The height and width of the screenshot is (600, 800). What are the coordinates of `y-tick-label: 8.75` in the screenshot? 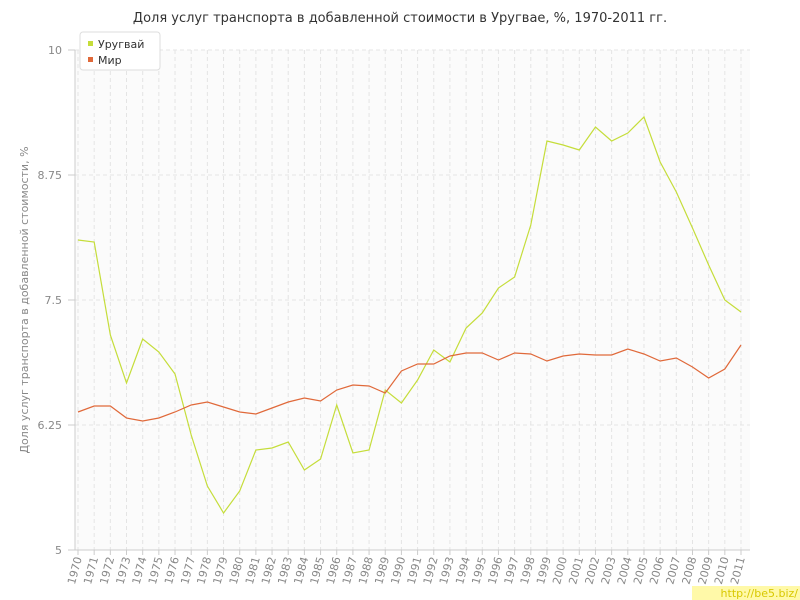 It's located at (50, 175).